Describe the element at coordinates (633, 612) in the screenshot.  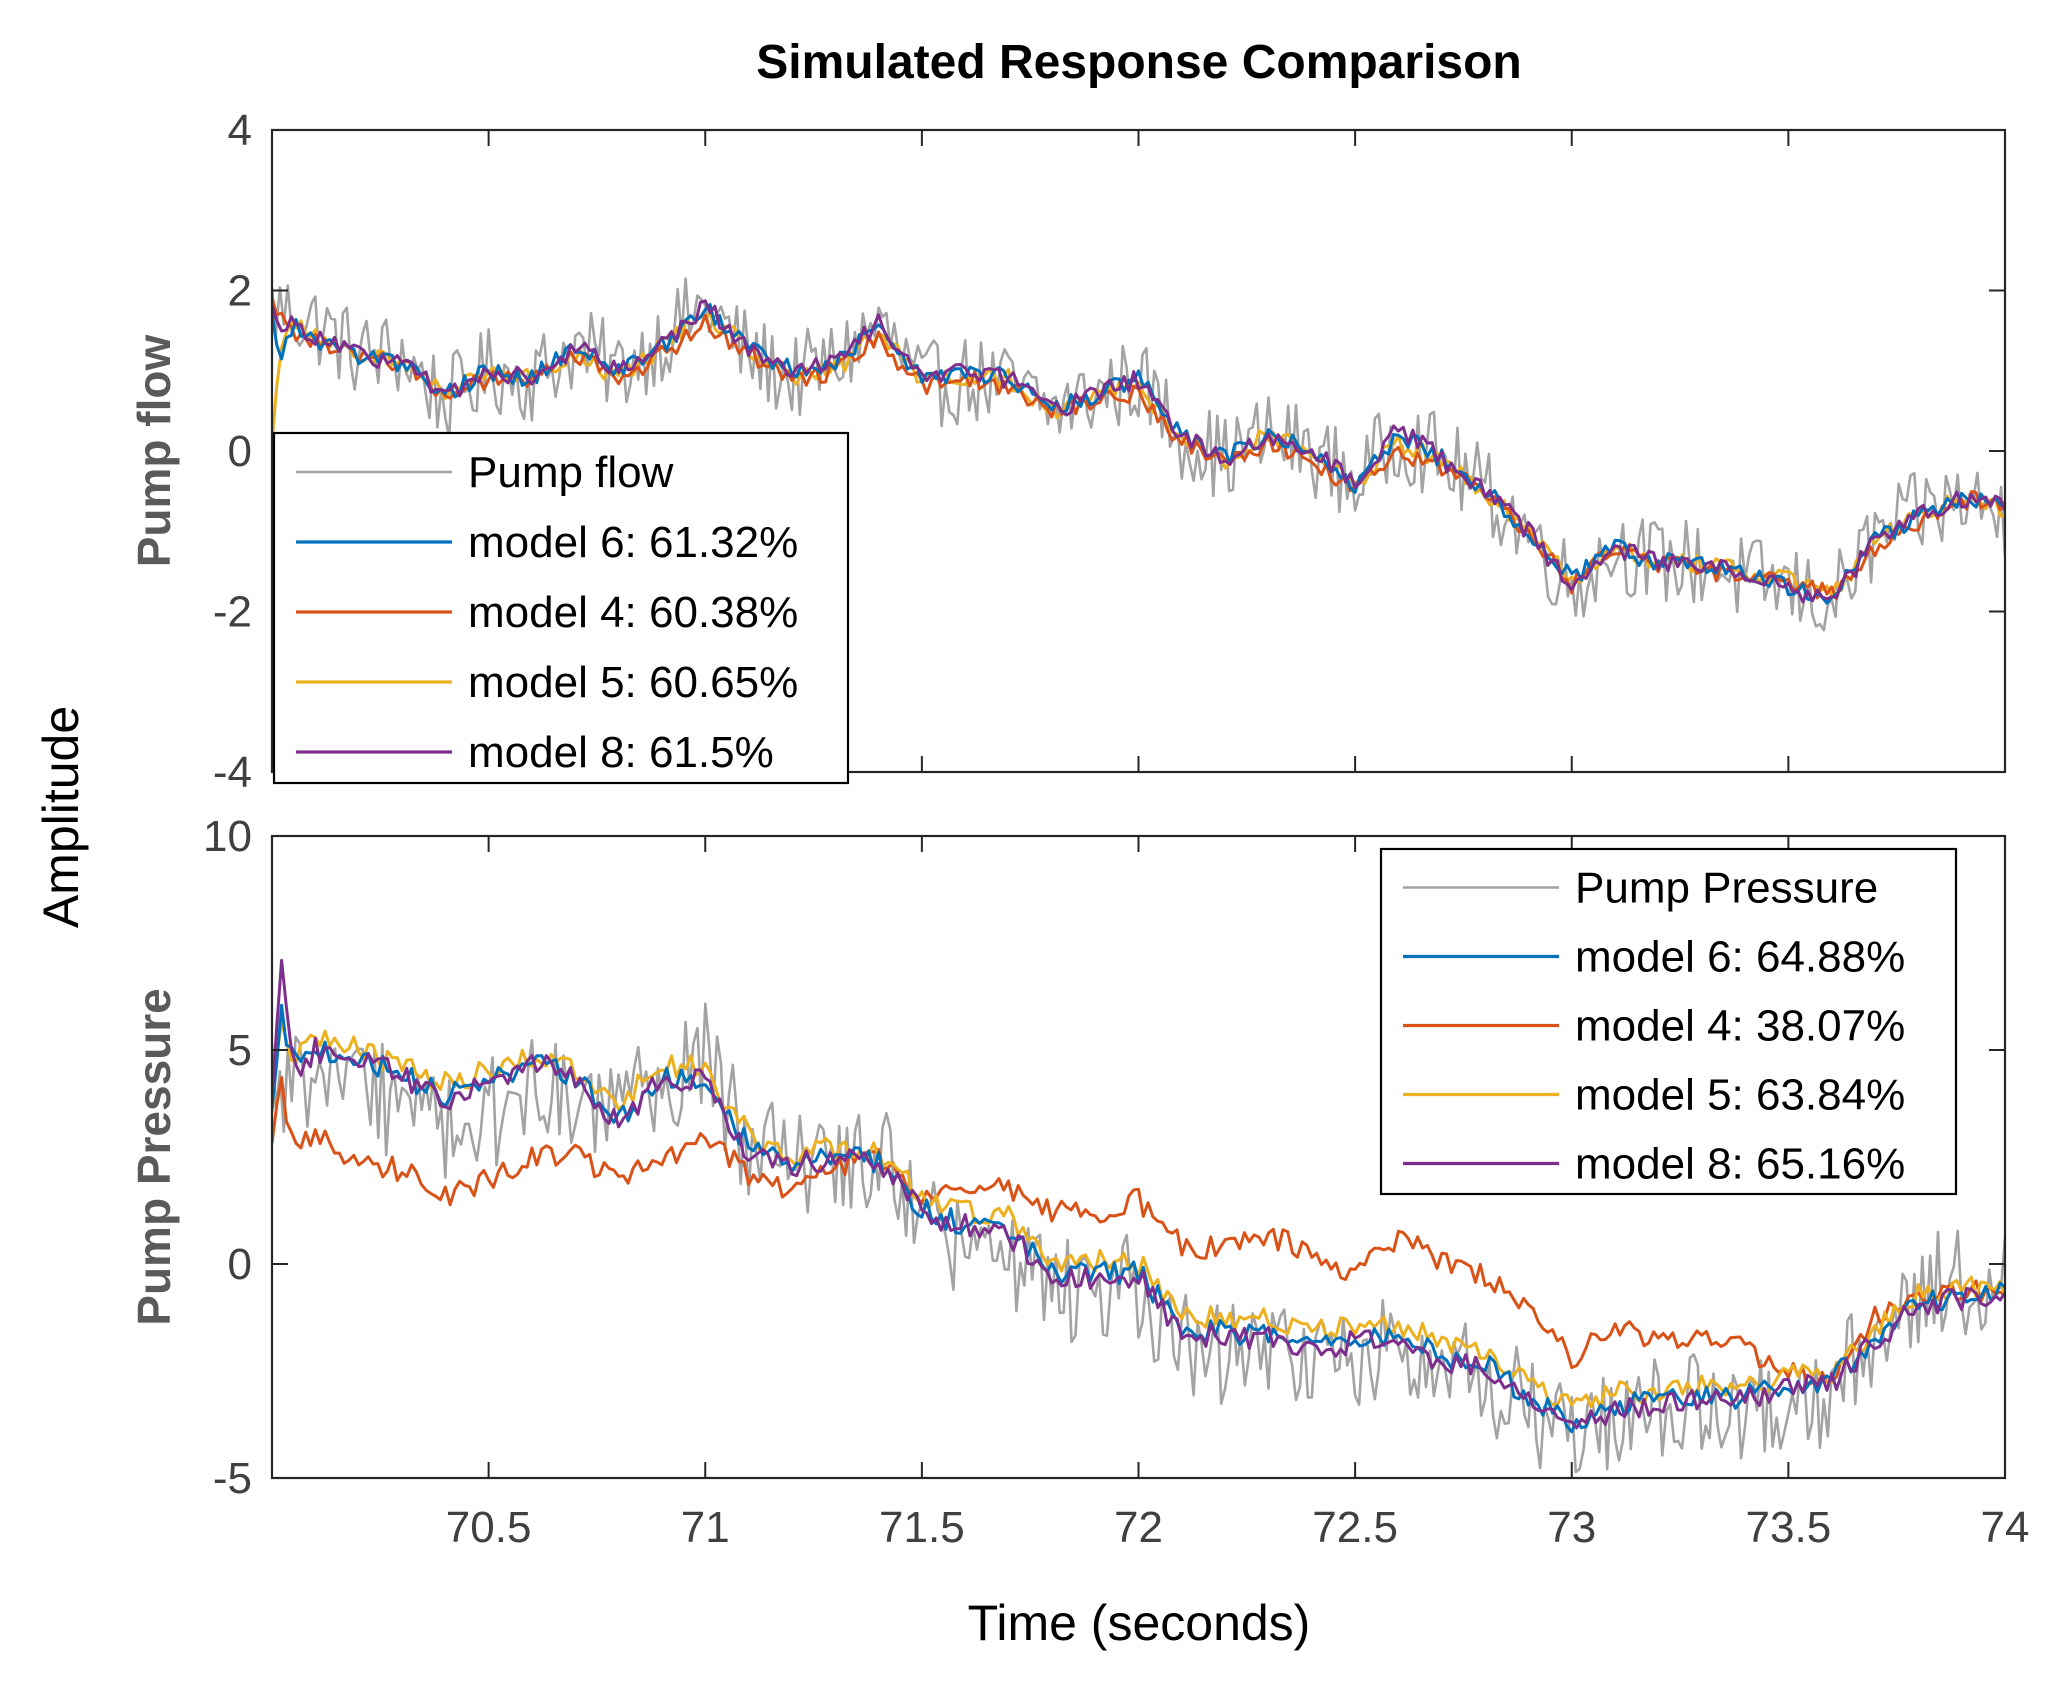
I see `legend-label: model 4: 60.38%` at that location.